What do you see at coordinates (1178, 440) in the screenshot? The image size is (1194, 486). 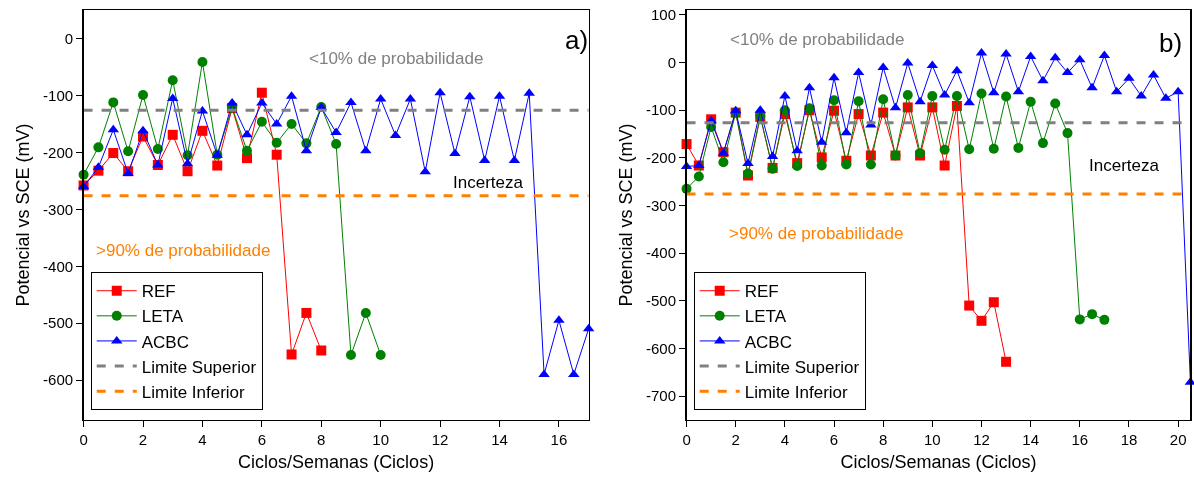 I see `x-tick-label: 20` at bounding box center [1178, 440].